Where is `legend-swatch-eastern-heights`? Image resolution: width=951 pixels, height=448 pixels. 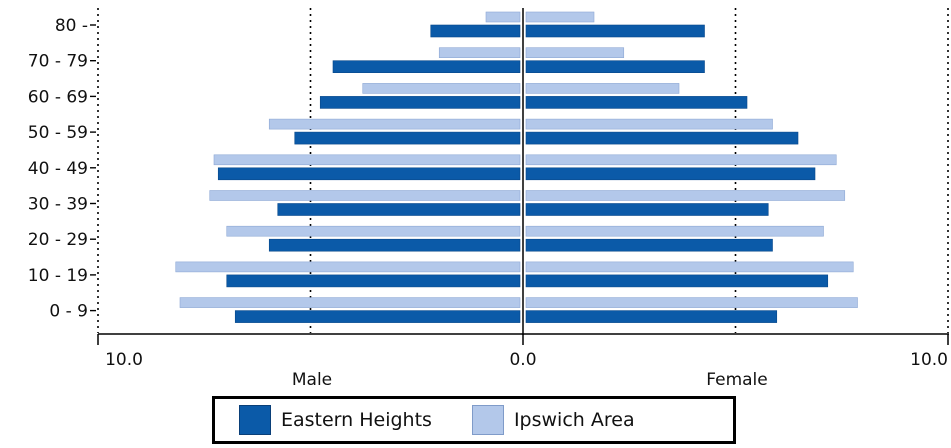
legend-swatch-eastern-heights is located at coordinates (255, 420).